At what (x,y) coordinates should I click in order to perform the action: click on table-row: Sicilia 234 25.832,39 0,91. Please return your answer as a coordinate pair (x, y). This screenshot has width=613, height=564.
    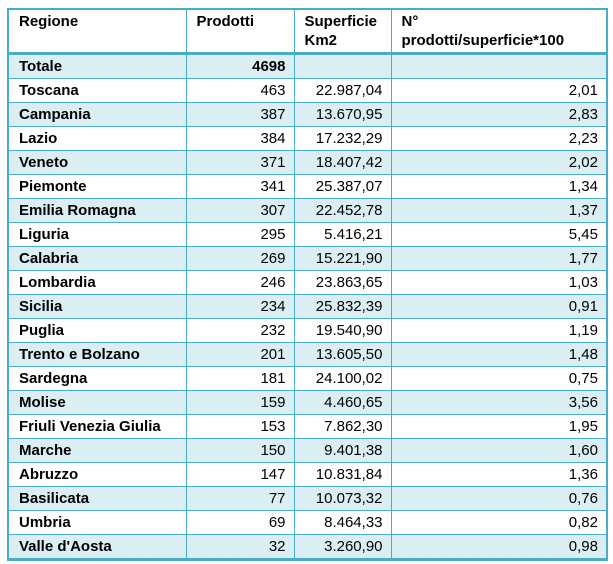
    Looking at the image, I should click on (307, 306).